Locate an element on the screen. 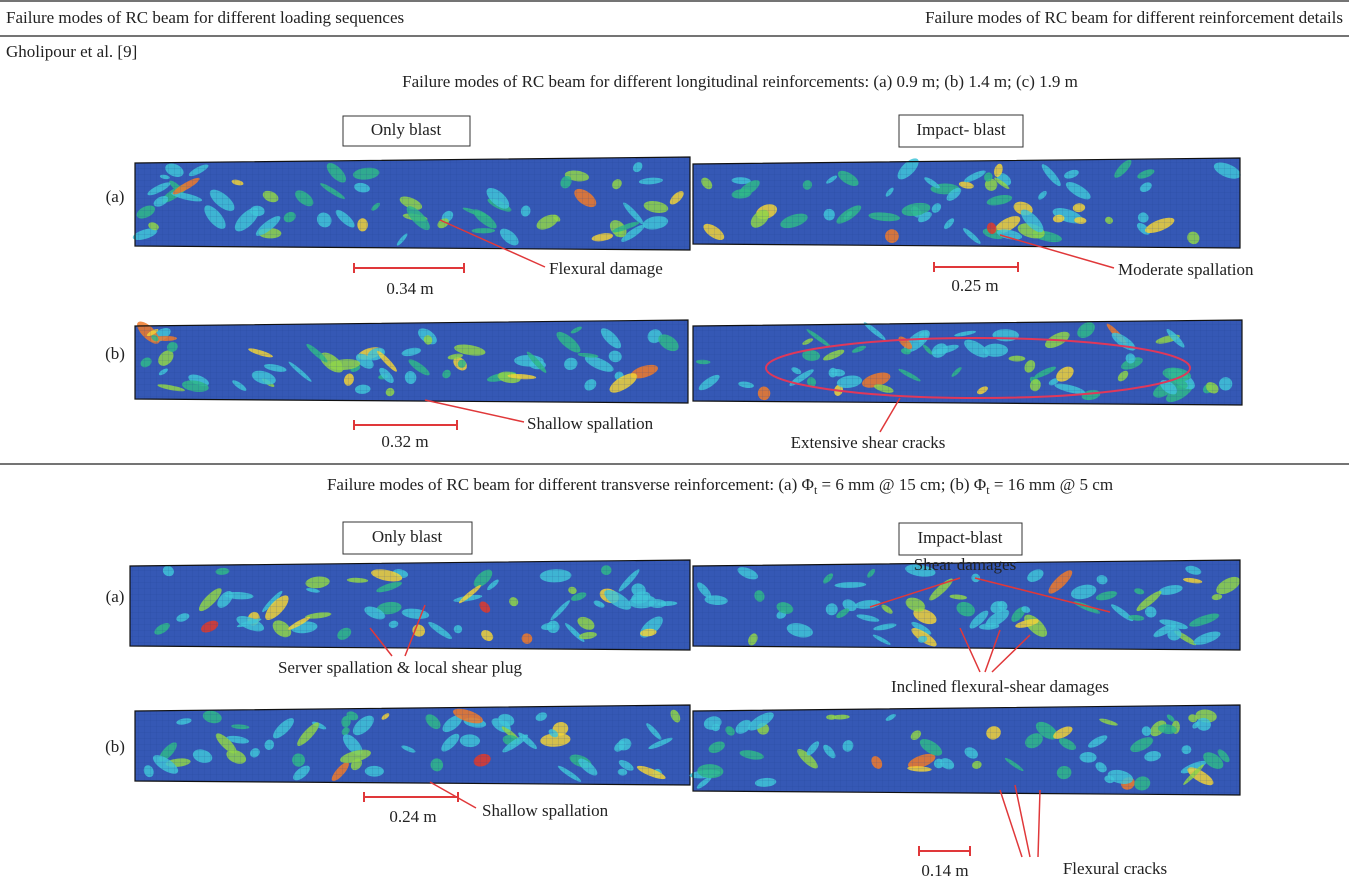 The image size is (1349, 892). column-title: Impact-blast is located at coordinates (960, 537).